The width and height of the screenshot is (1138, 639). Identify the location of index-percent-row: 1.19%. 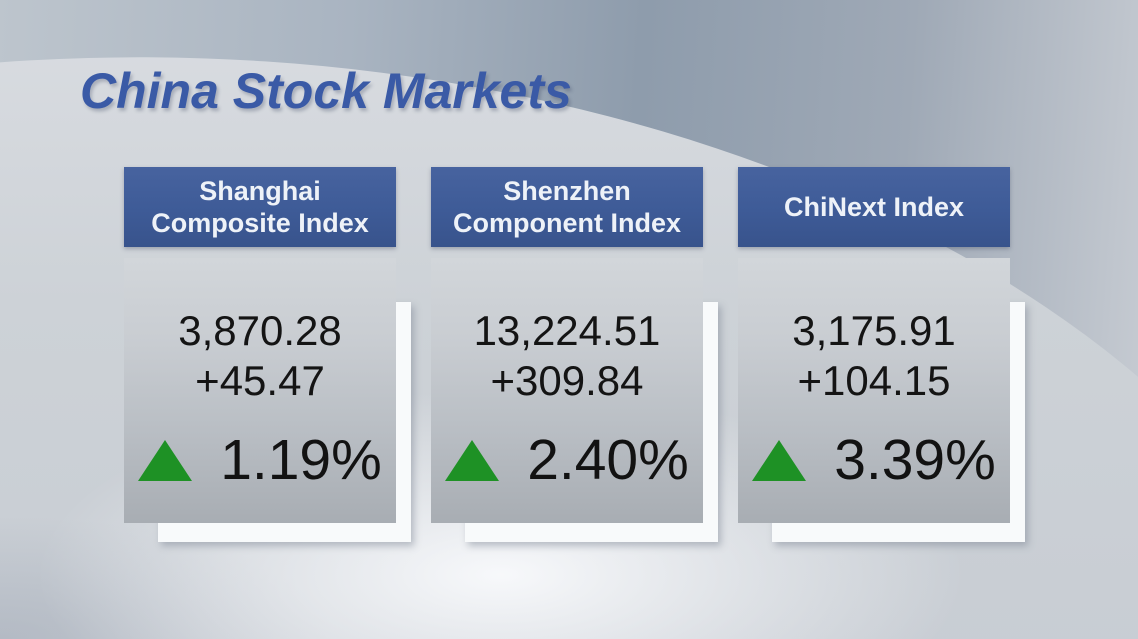
(260, 460).